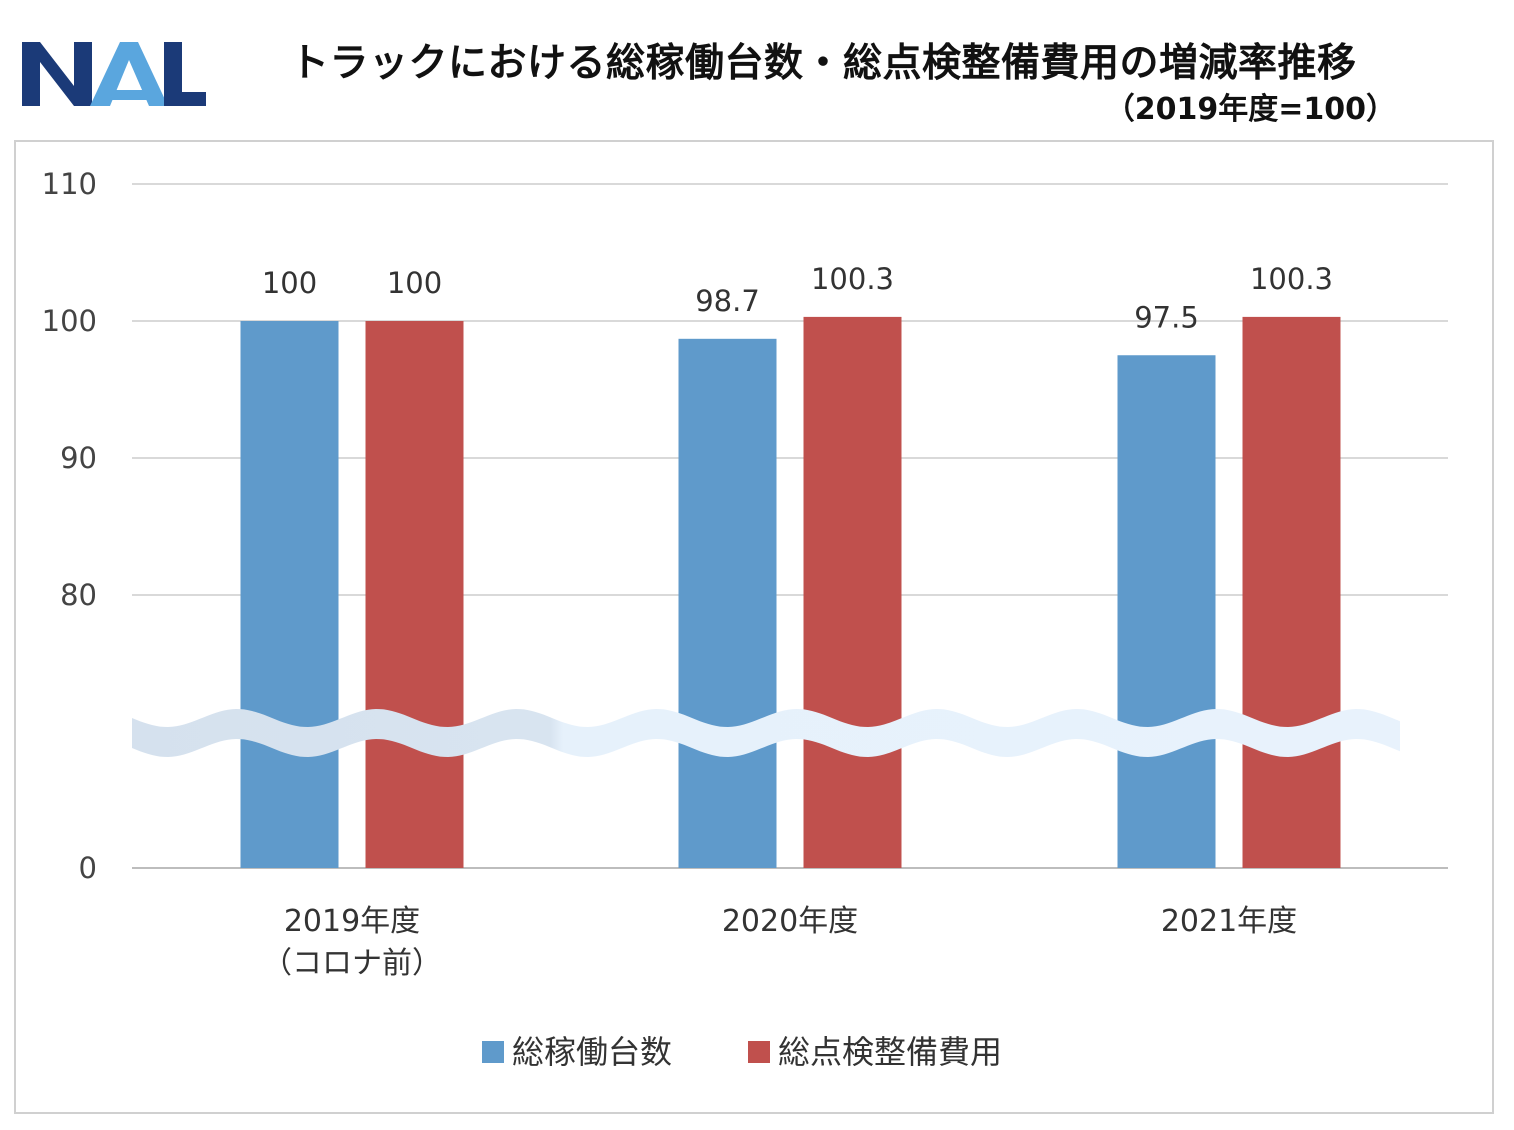 This screenshot has height=1130, width=1514. What do you see at coordinates (78, 458) in the screenshot?
I see `y-tick-label: 90` at bounding box center [78, 458].